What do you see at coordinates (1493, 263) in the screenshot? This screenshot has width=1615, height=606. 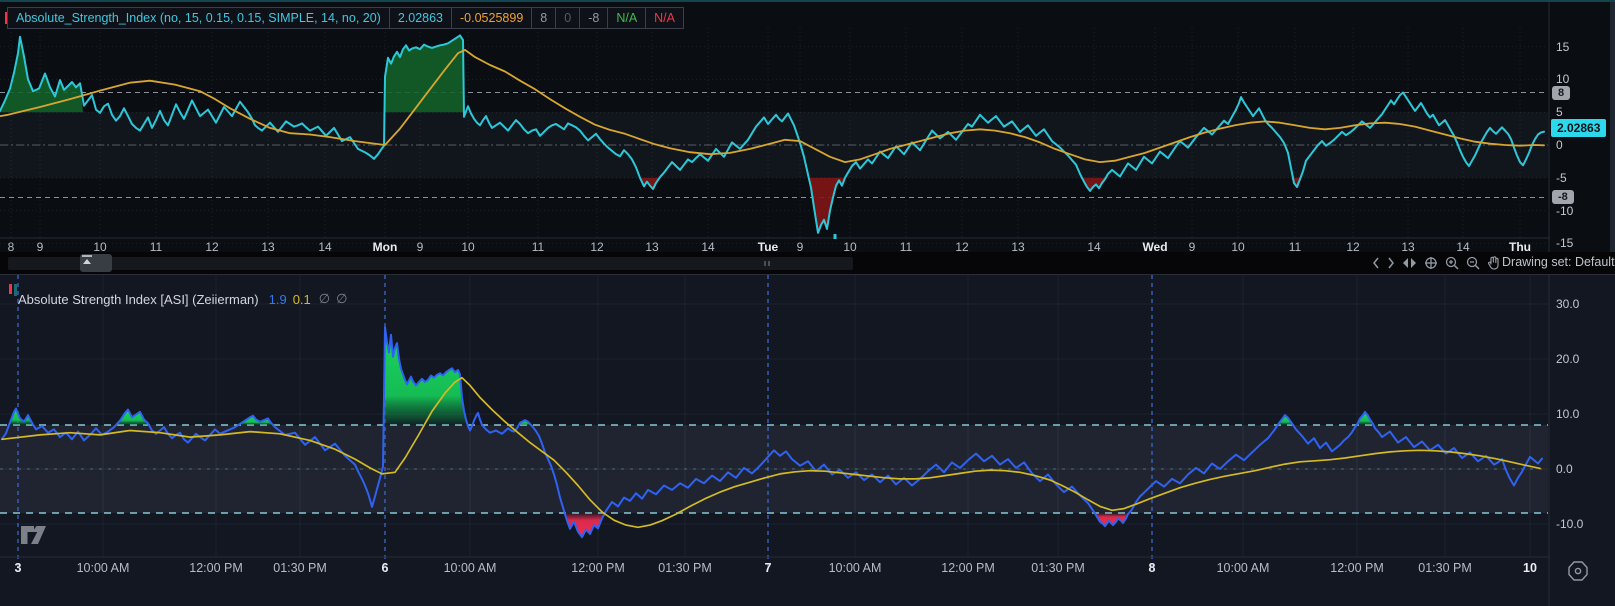 I see `hand-icon` at bounding box center [1493, 263].